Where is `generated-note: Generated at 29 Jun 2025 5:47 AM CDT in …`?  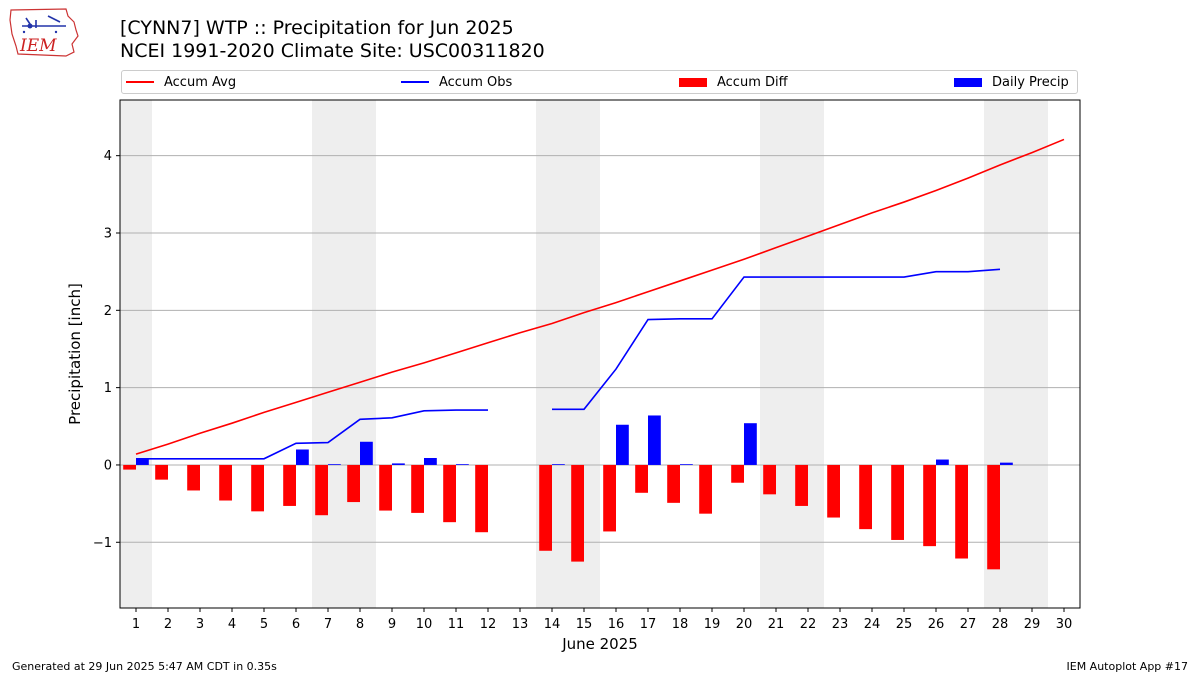
generated-note: Generated at 29 Jun 2025 5:47 AM CDT in … is located at coordinates (144, 666).